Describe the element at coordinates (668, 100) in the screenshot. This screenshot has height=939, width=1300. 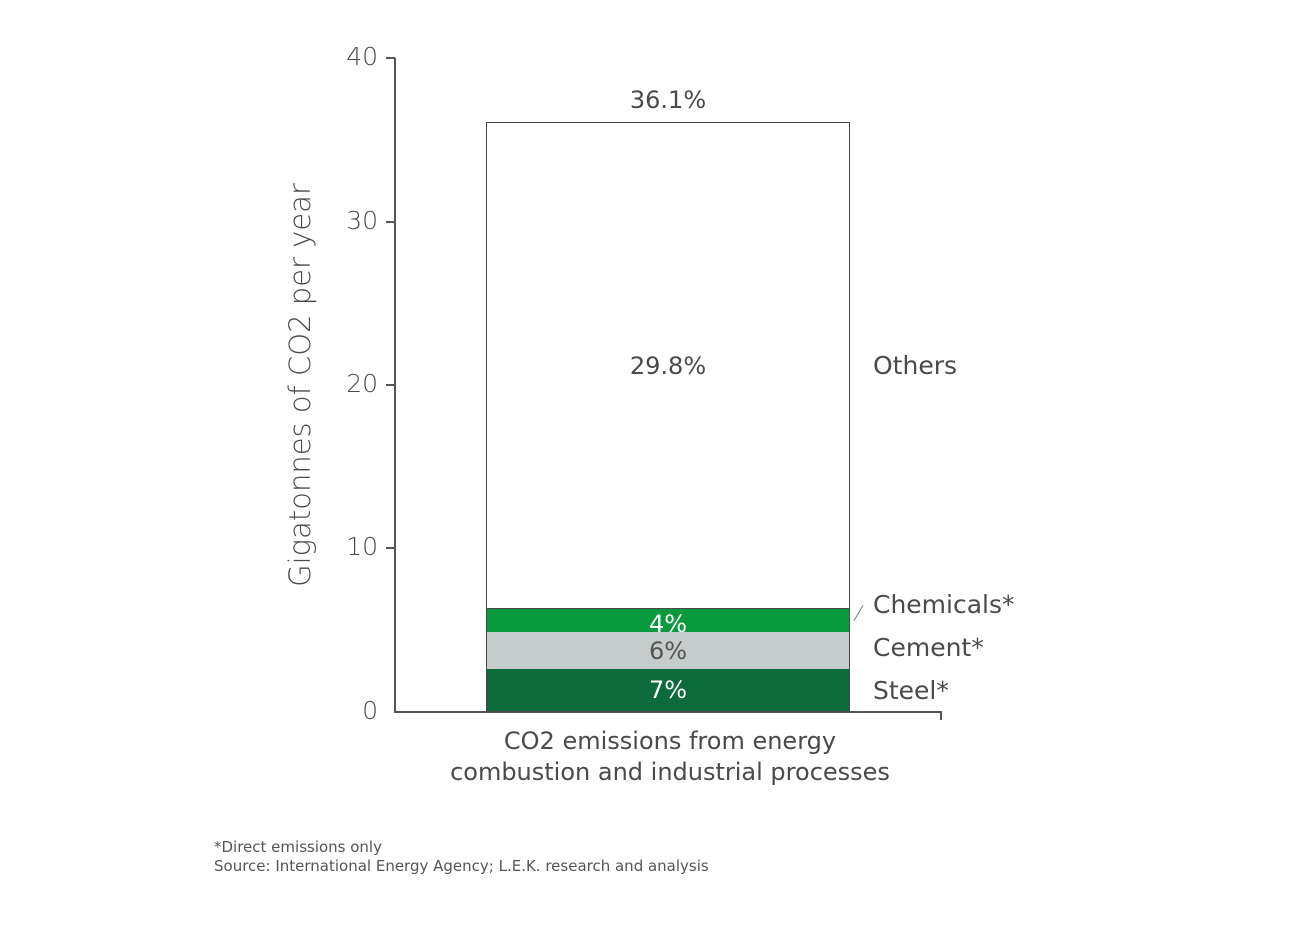
I see `bar-total-label: 36.1%` at that location.